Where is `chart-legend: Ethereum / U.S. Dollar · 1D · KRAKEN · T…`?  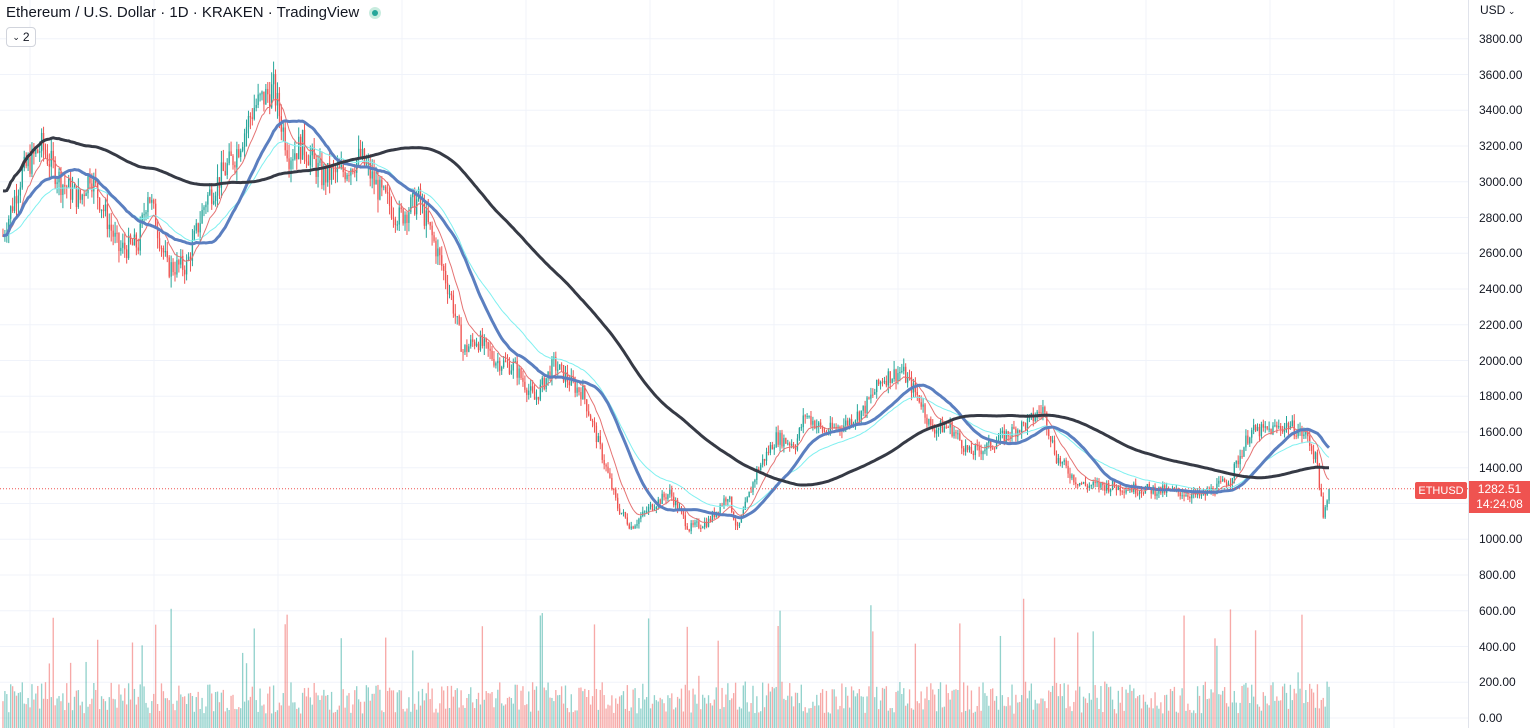 chart-legend: Ethereum / U.S. Dollar · 1D · KRAKEN · T… is located at coordinates (194, 12).